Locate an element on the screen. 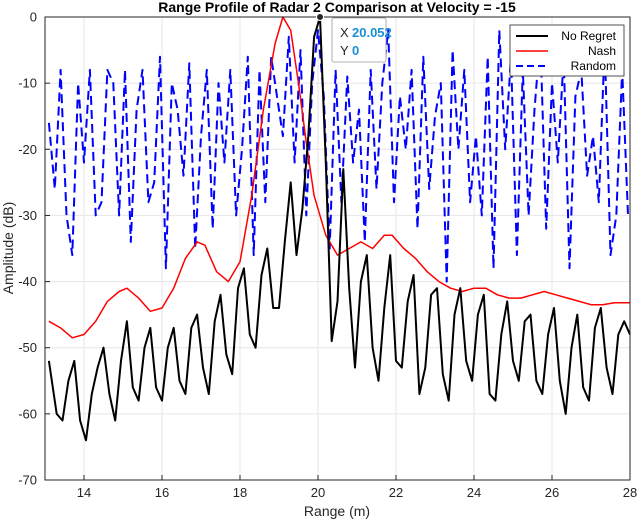 This screenshot has height=522, width=640. legend-label-no-regret: No Regret is located at coordinates (588, 36).